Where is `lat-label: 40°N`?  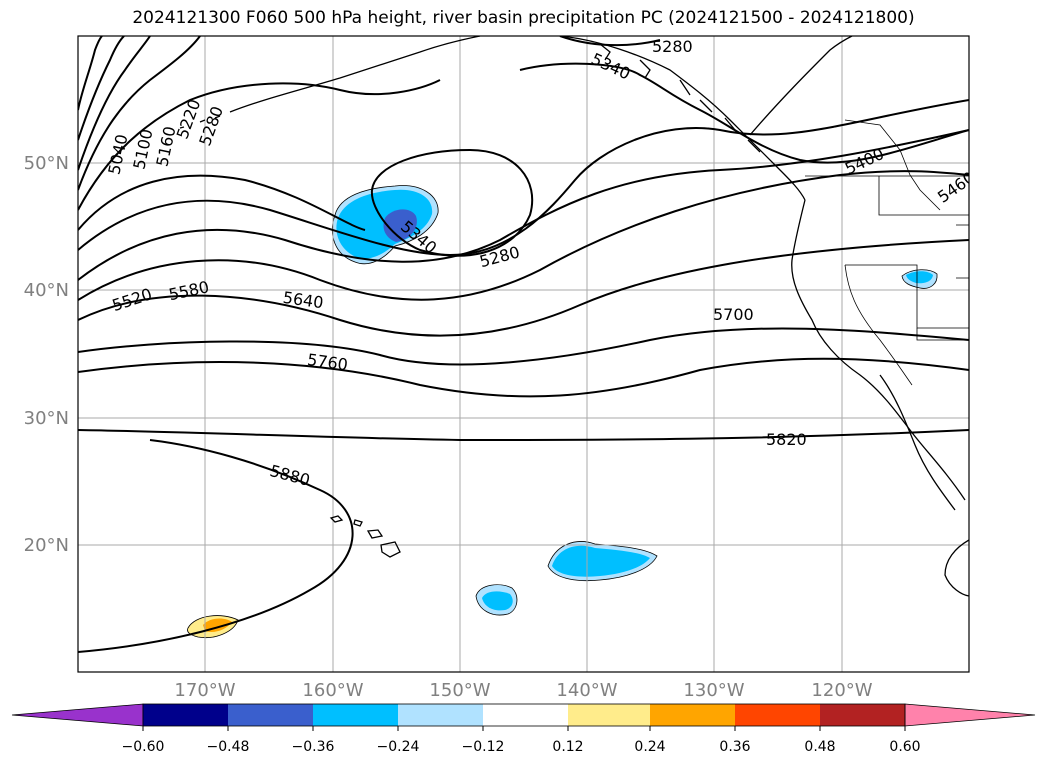 lat-label: 40°N is located at coordinates (46, 290).